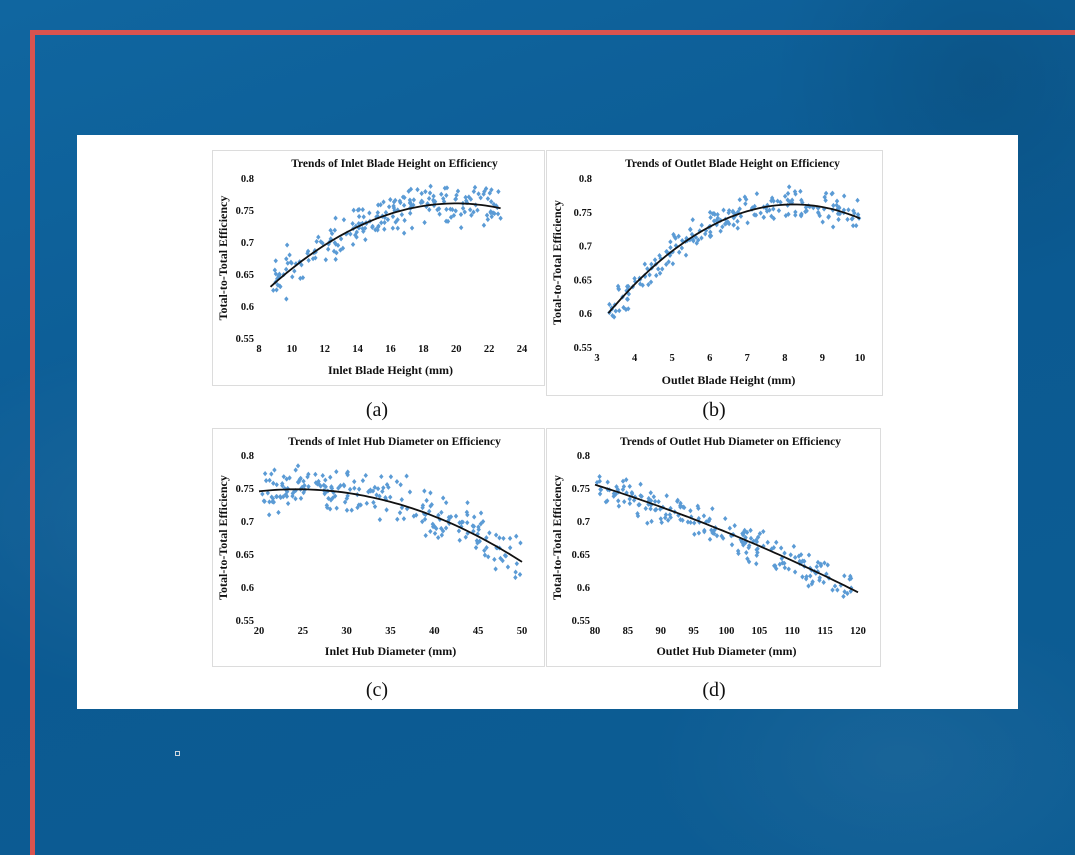  I want to click on x-tick-label: 85, so click(628, 631).